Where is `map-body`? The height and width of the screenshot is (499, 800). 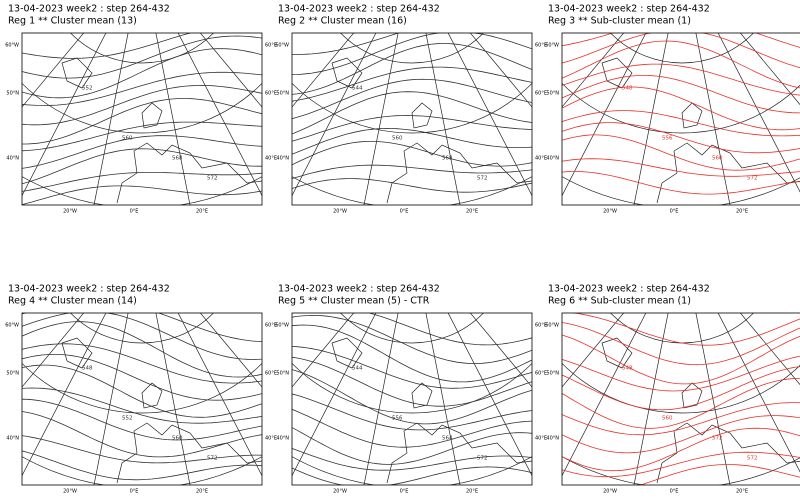 map-body is located at coordinates (142, 399).